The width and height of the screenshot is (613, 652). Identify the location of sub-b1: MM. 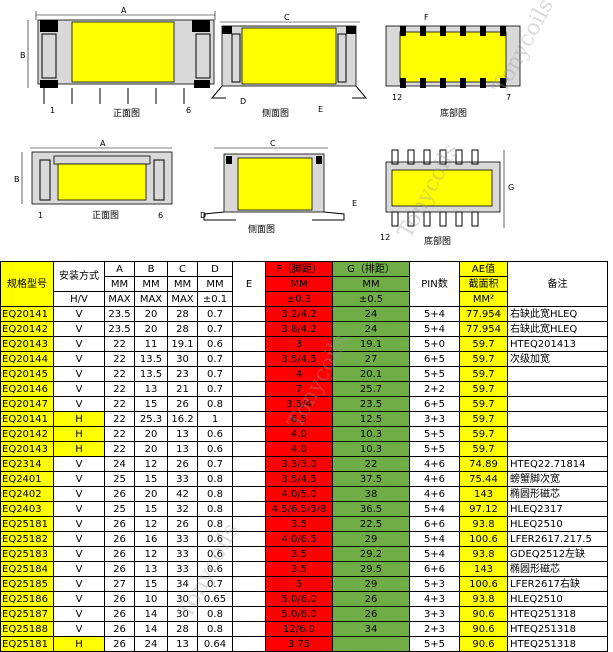
(151, 284).